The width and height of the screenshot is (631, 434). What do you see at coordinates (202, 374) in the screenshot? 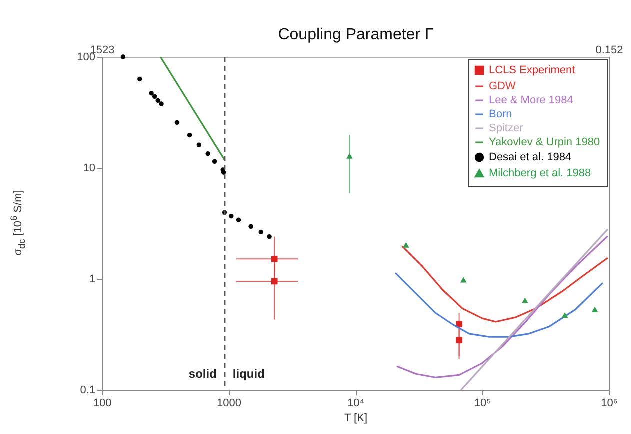
I see `annotation: solid` at bounding box center [202, 374].